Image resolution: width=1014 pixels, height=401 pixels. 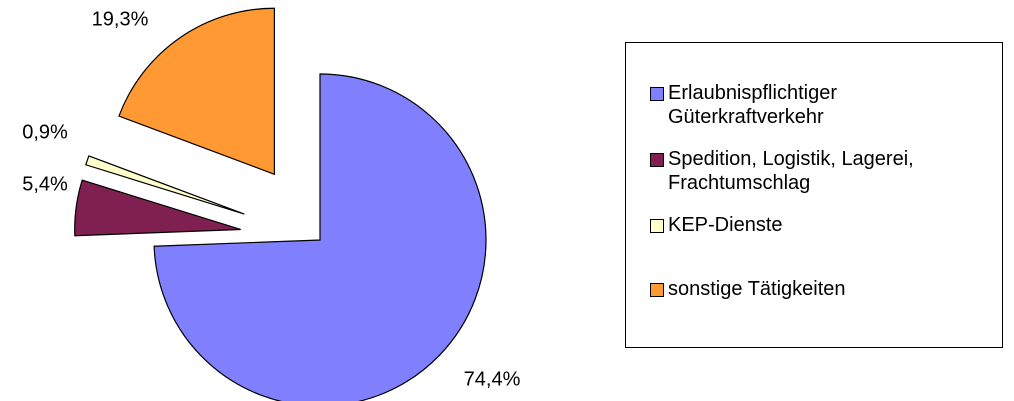 What do you see at coordinates (45, 184) in the screenshot?
I see `data-label: 5,4%` at bounding box center [45, 184].